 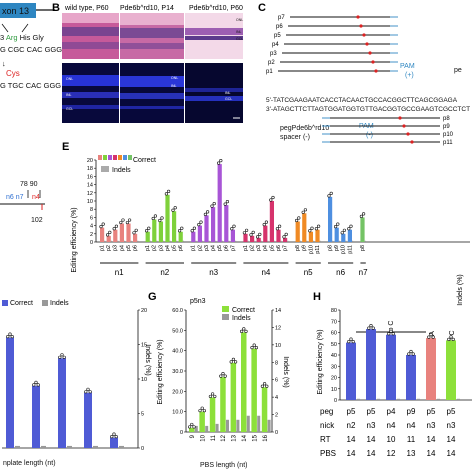 What do you see at coordinates (225, 309) in the screenshot?
I see `legend-swatch-correct` at bounding box center [225, 309].